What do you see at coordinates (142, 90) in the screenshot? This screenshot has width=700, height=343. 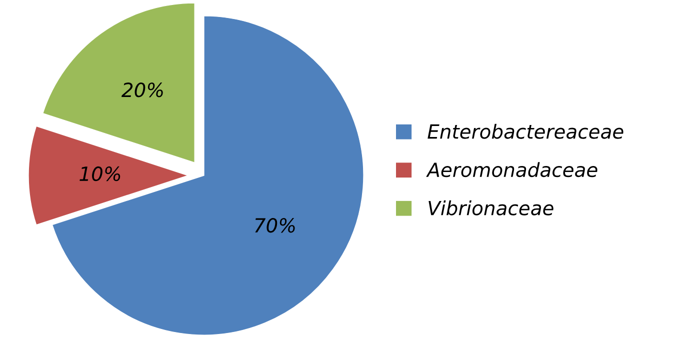 I see `data-label: 20%` at bounding box center [142, 90].